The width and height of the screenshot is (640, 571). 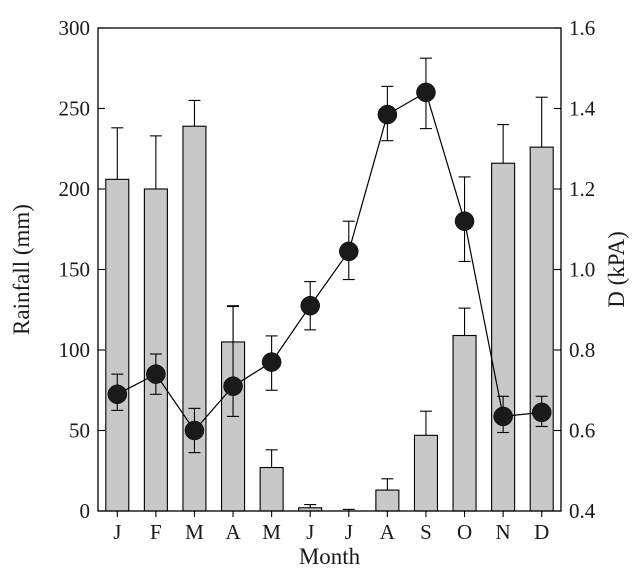 I want to click on x-tick-label: O, so click(x=464, y=532).